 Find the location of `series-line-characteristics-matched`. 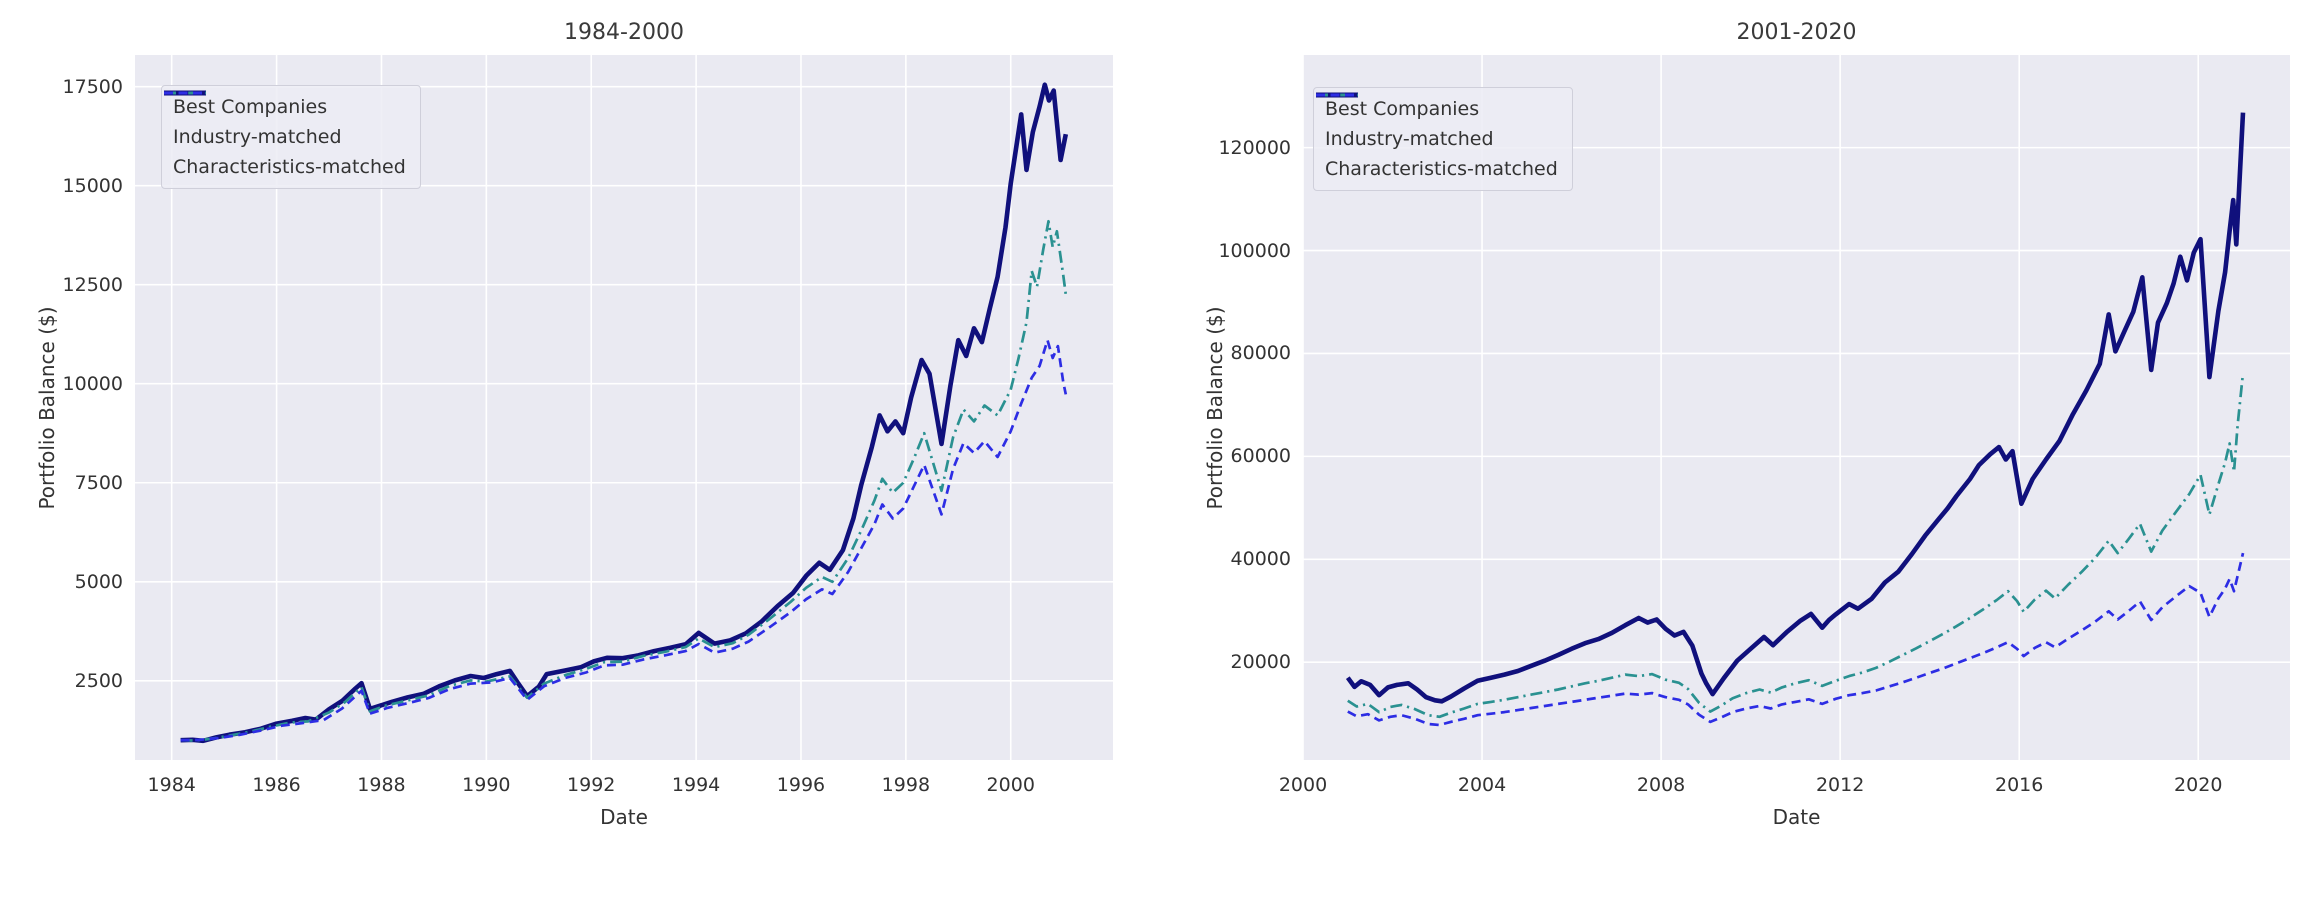

series-line-characteristics-matched is located at coordinates (1796, 639).